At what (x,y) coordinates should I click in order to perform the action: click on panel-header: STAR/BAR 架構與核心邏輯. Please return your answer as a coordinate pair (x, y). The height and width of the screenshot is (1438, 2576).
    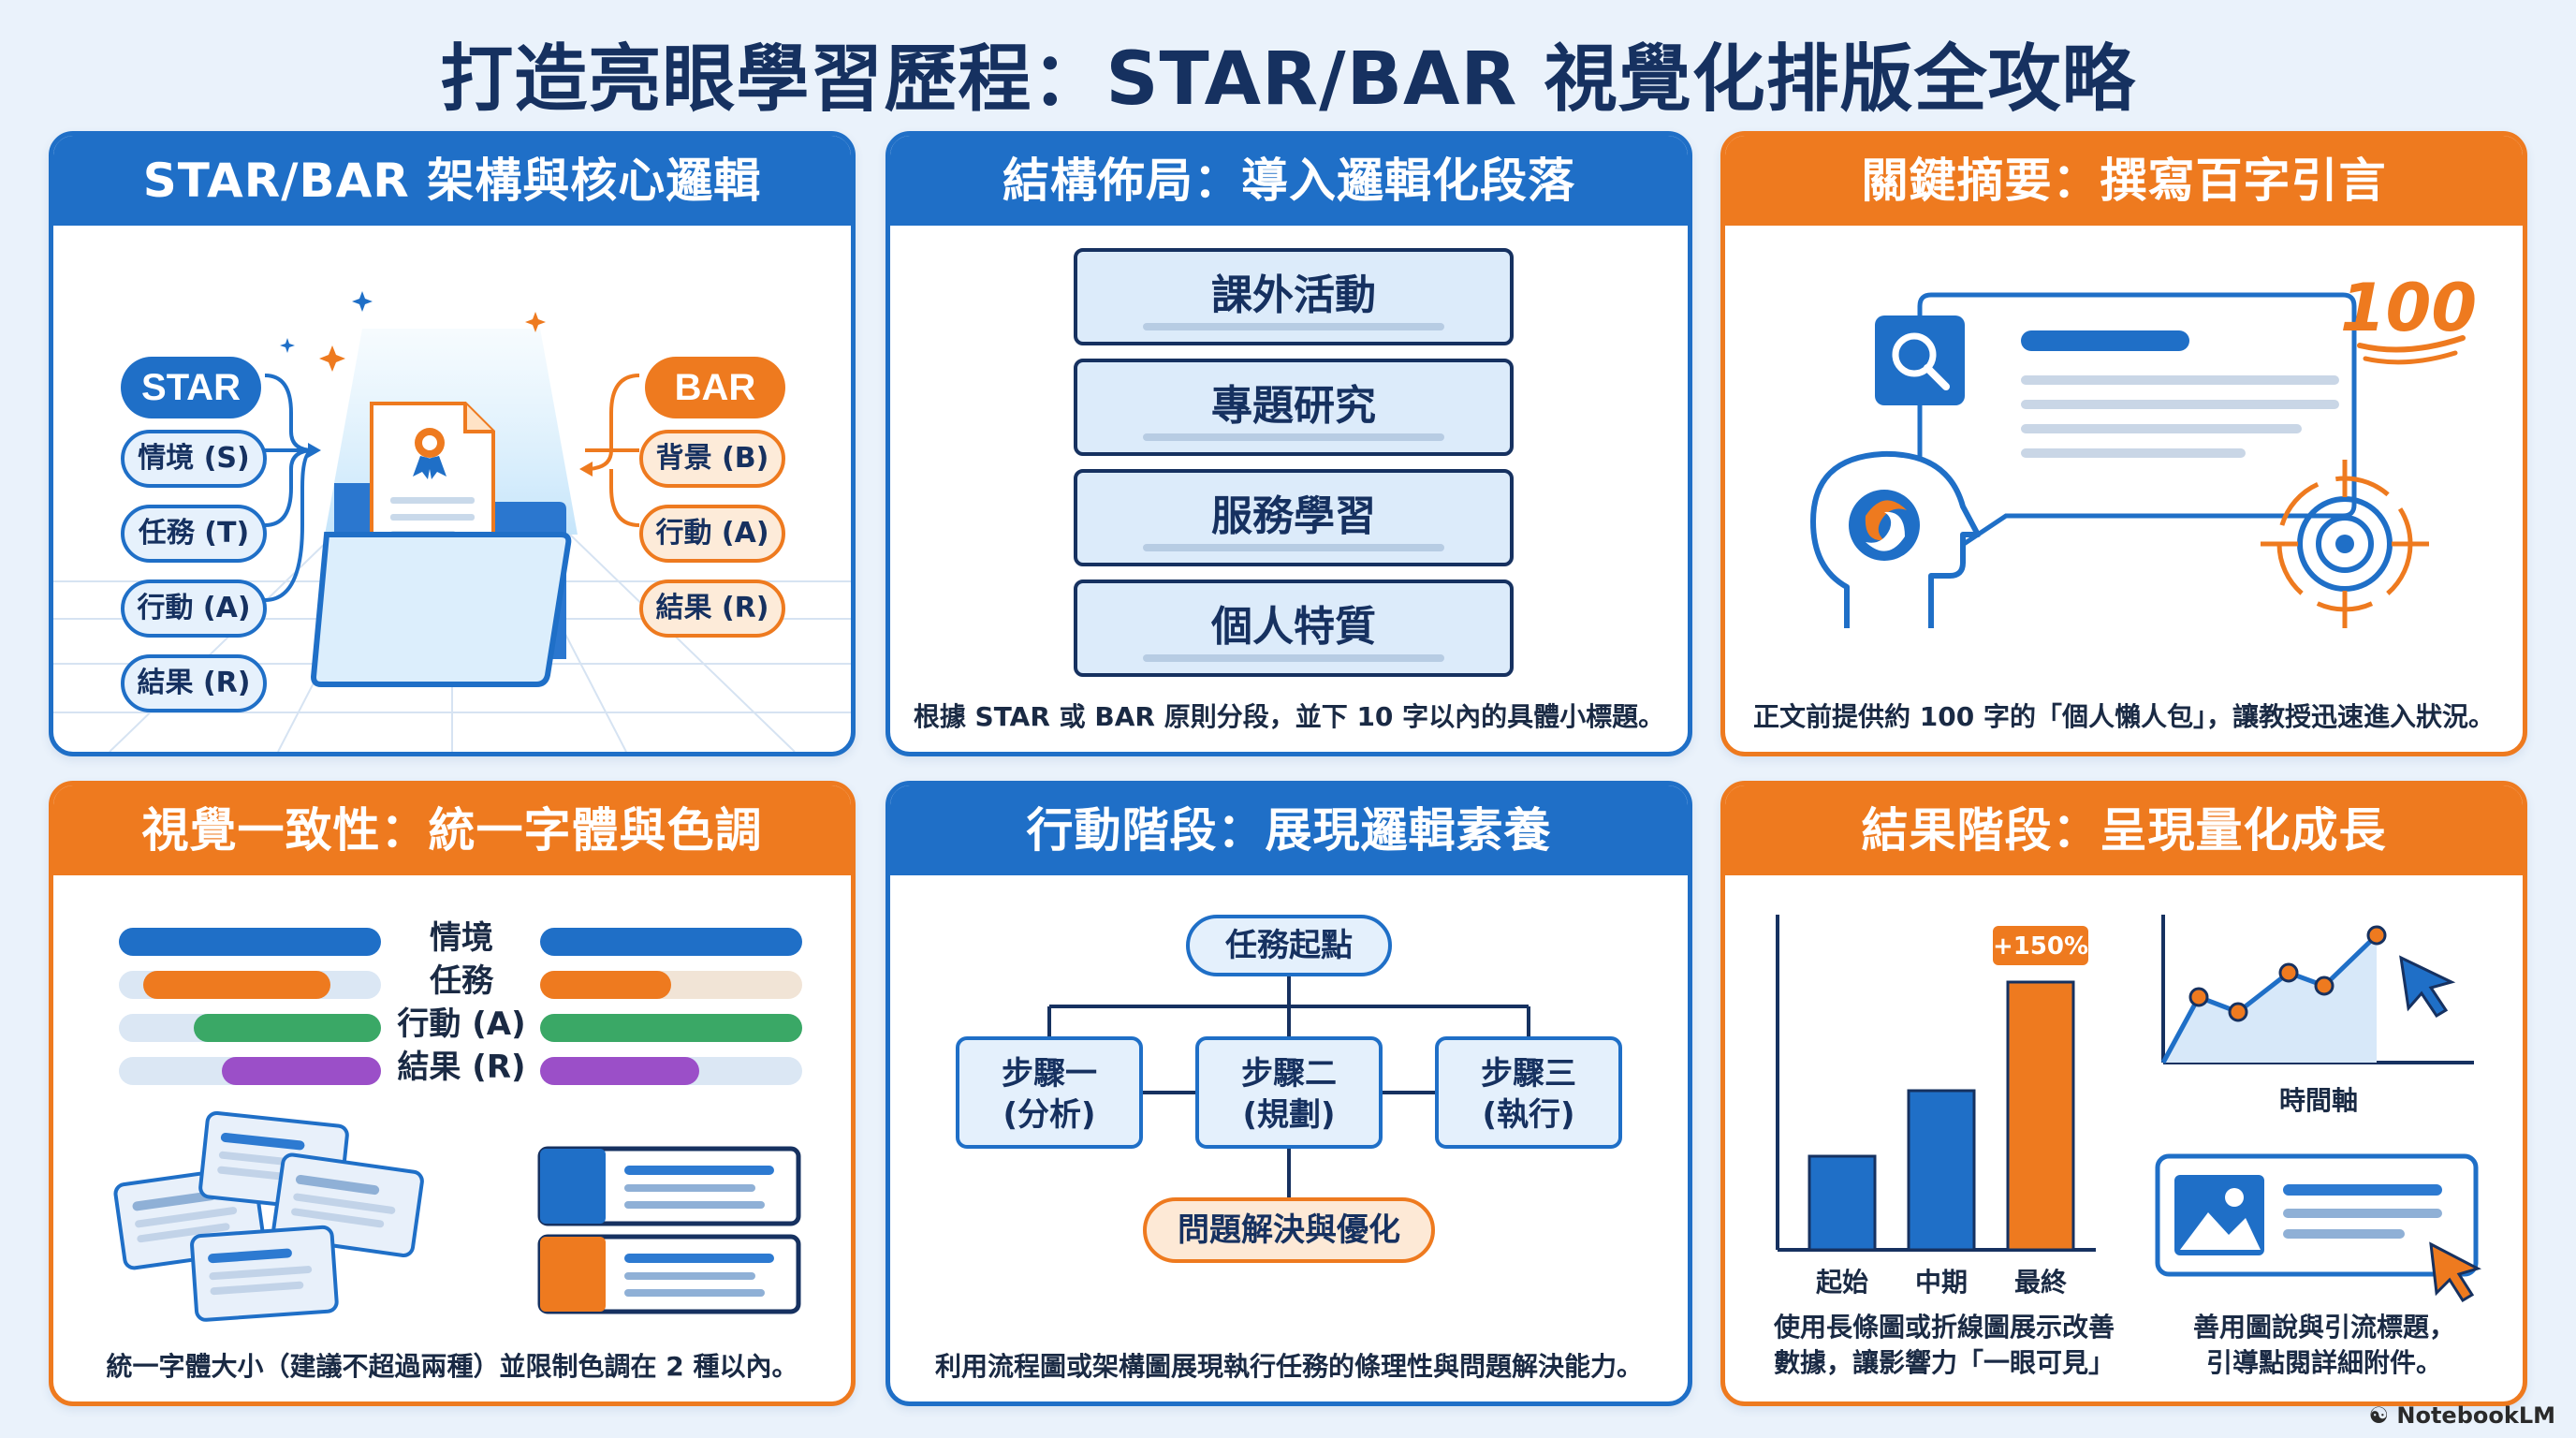
    Looking at the image, I should click on (452, 181).